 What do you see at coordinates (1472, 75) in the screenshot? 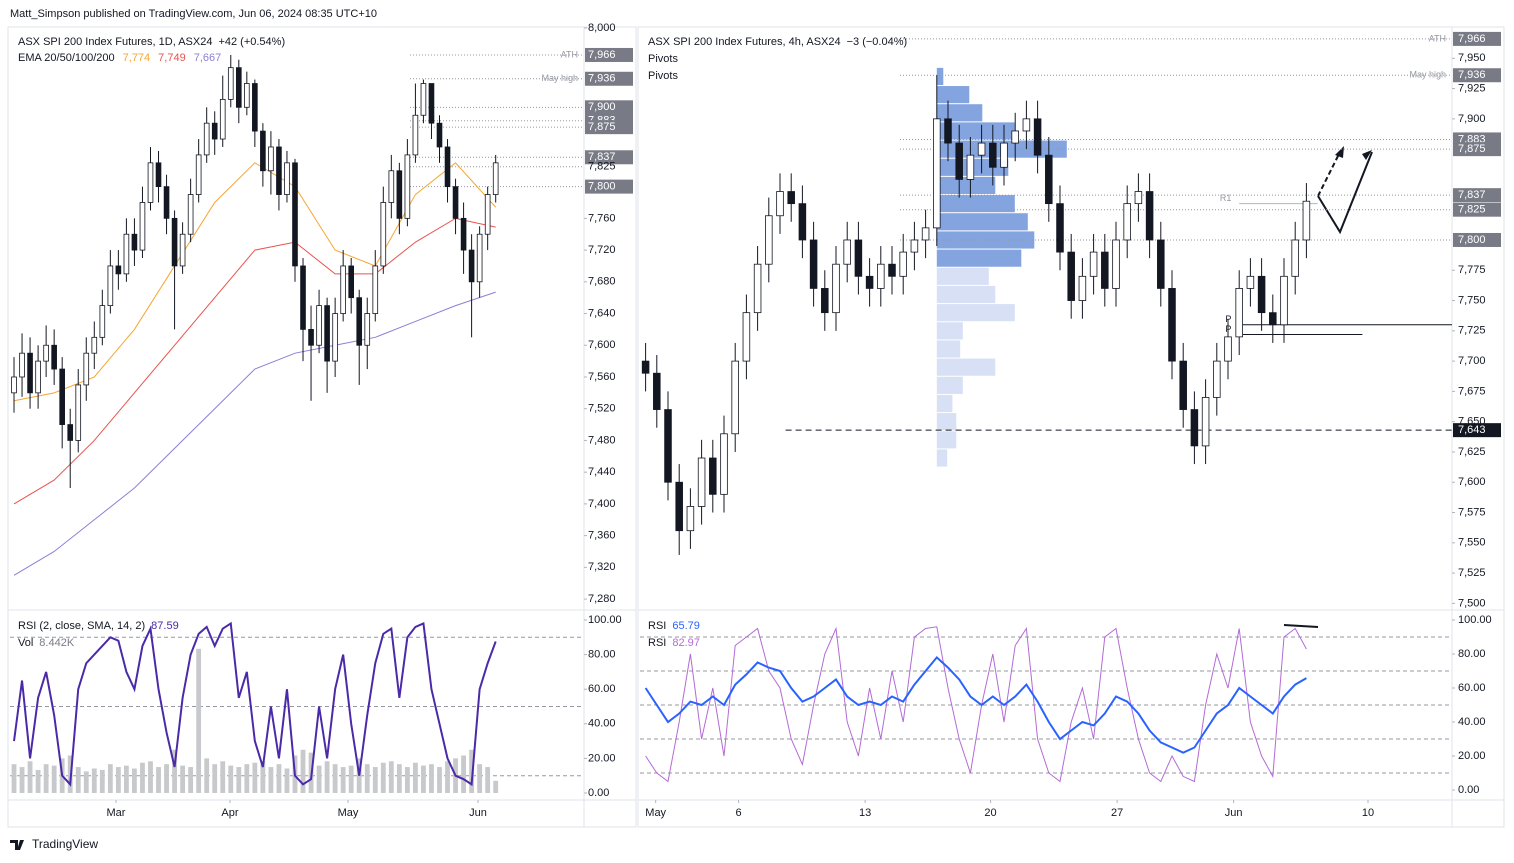
I see `price-level-label: 7,936` at bounding box center [1472, 75].